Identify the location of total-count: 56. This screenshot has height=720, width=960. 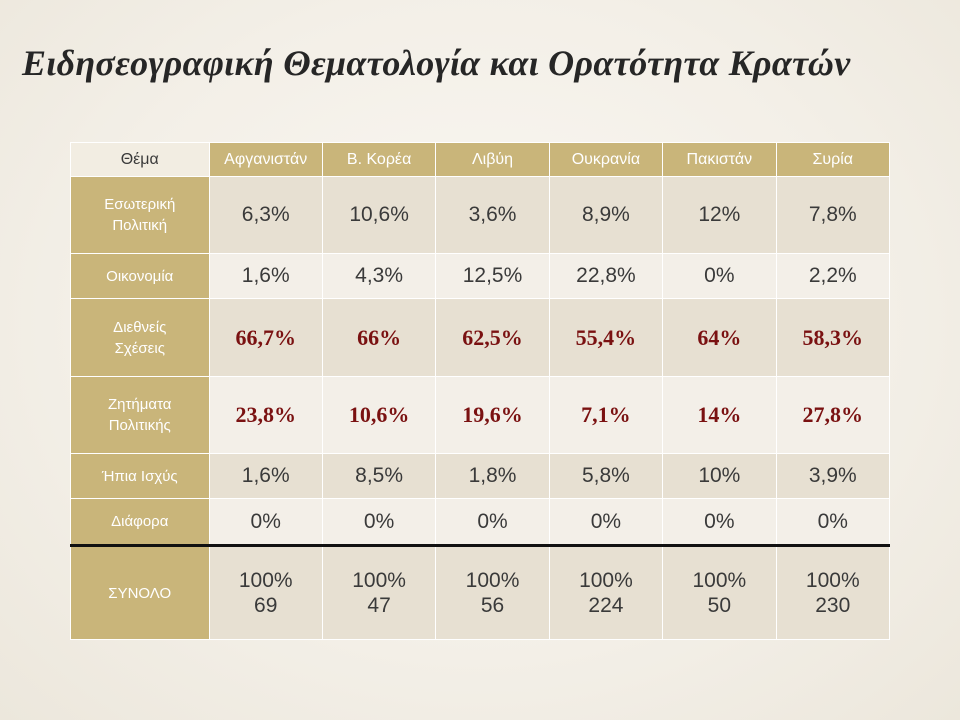
(492, 606).